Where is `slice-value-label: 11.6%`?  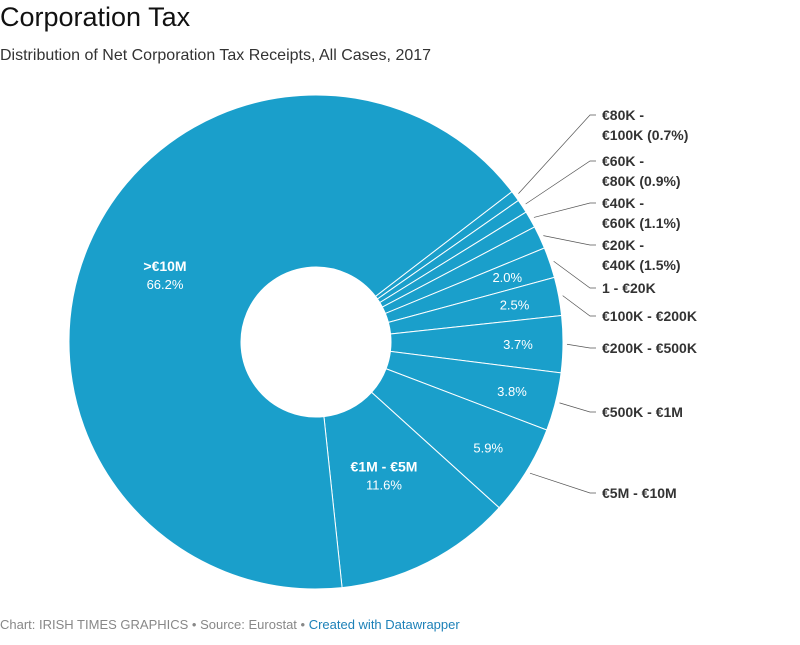
slice-value-label: 11.6% is located at coordinates (384, 485).